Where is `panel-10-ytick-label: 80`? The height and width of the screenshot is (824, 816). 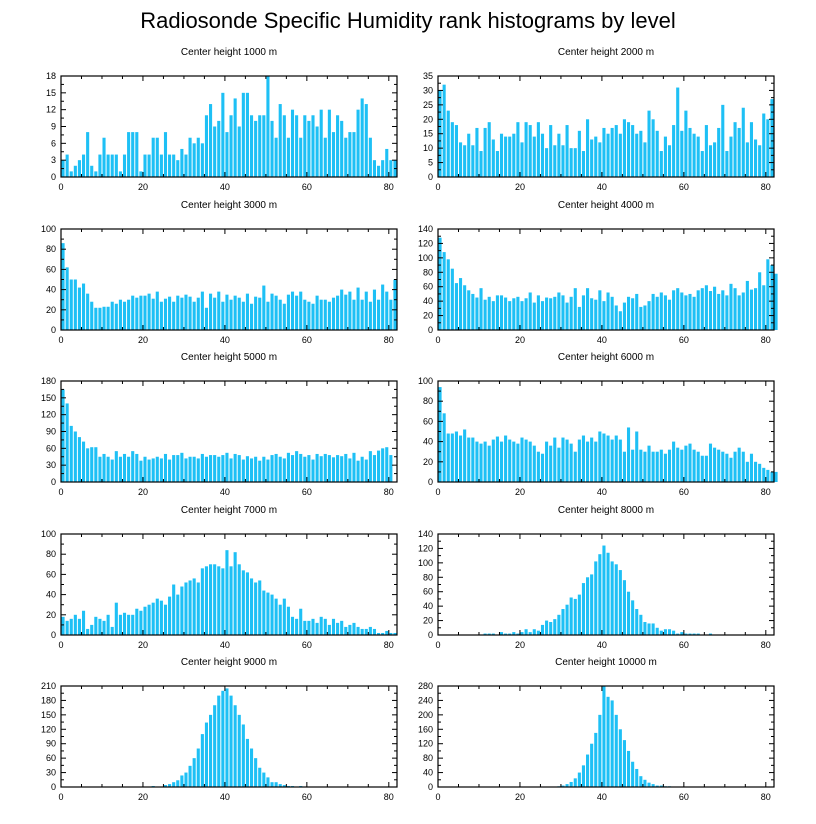 panel-10-ytick-label: 80 is located at coordinates (428, 758).